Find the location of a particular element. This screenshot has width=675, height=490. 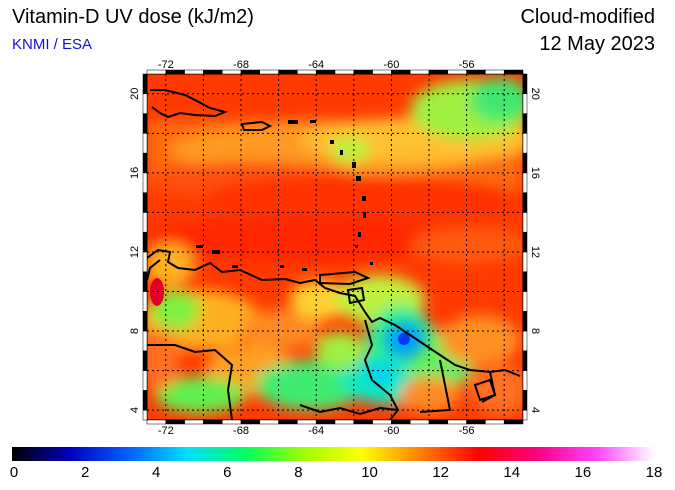

lon-tick-bottom: -64 is located at coordinates (316, 431).